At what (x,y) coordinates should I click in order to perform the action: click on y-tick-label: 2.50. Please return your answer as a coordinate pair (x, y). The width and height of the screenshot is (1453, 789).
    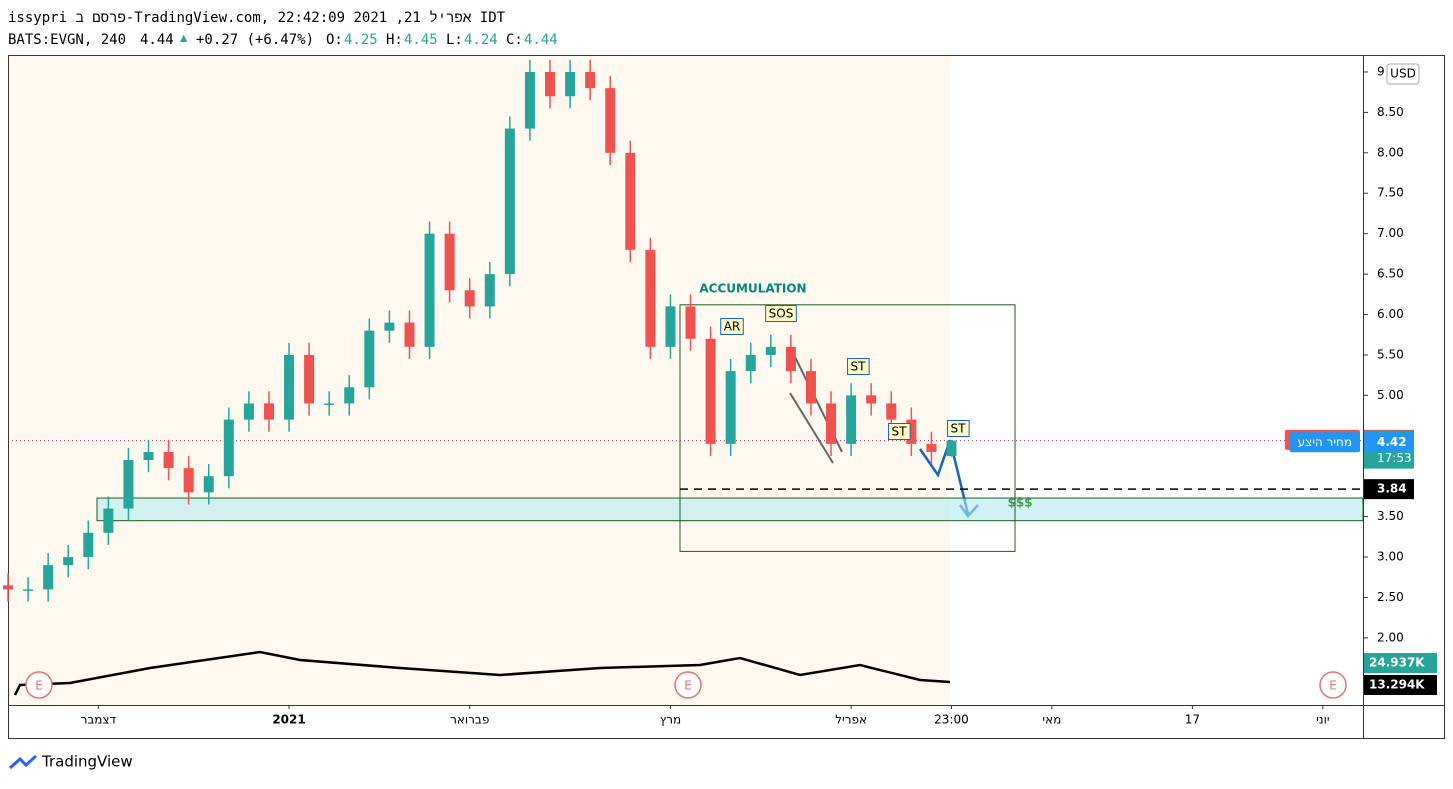
    Looking at the image, I should click on (1390, 597).